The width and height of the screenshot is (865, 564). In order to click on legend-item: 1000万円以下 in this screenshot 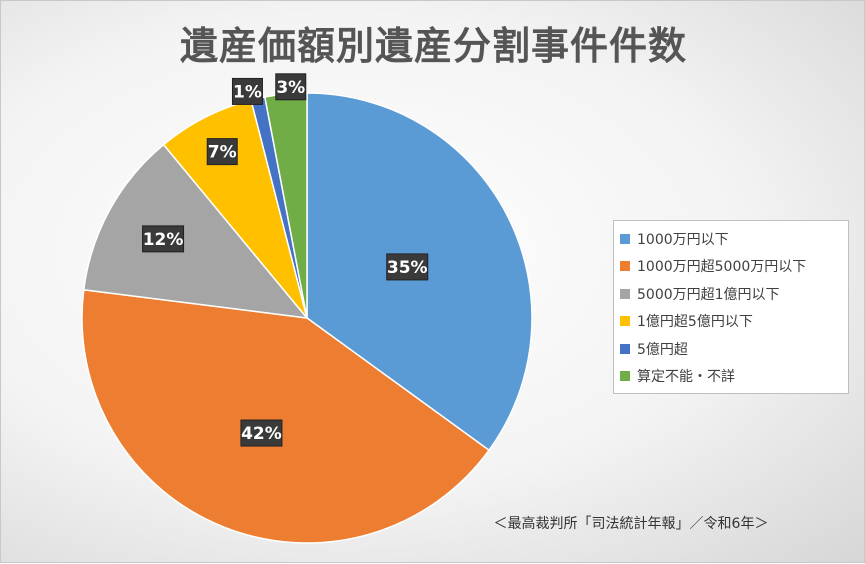, I will do `click(734, 239)`.